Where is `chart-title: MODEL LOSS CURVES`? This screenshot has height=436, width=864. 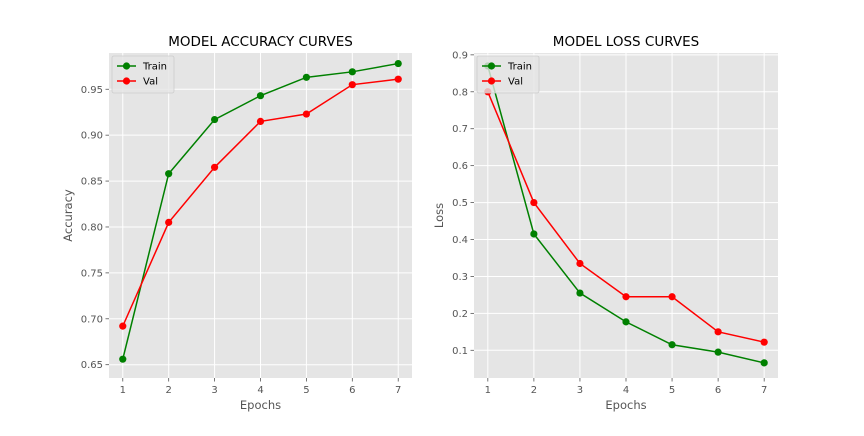
chart-title: MODEL LOSS CURVES is located at coordinates (626, 42).